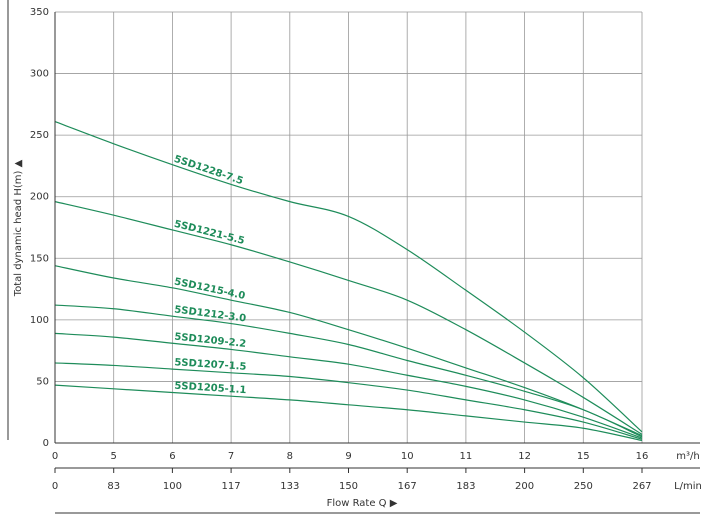  I want to click on x2-tick-label: 0, so click(55, 486).